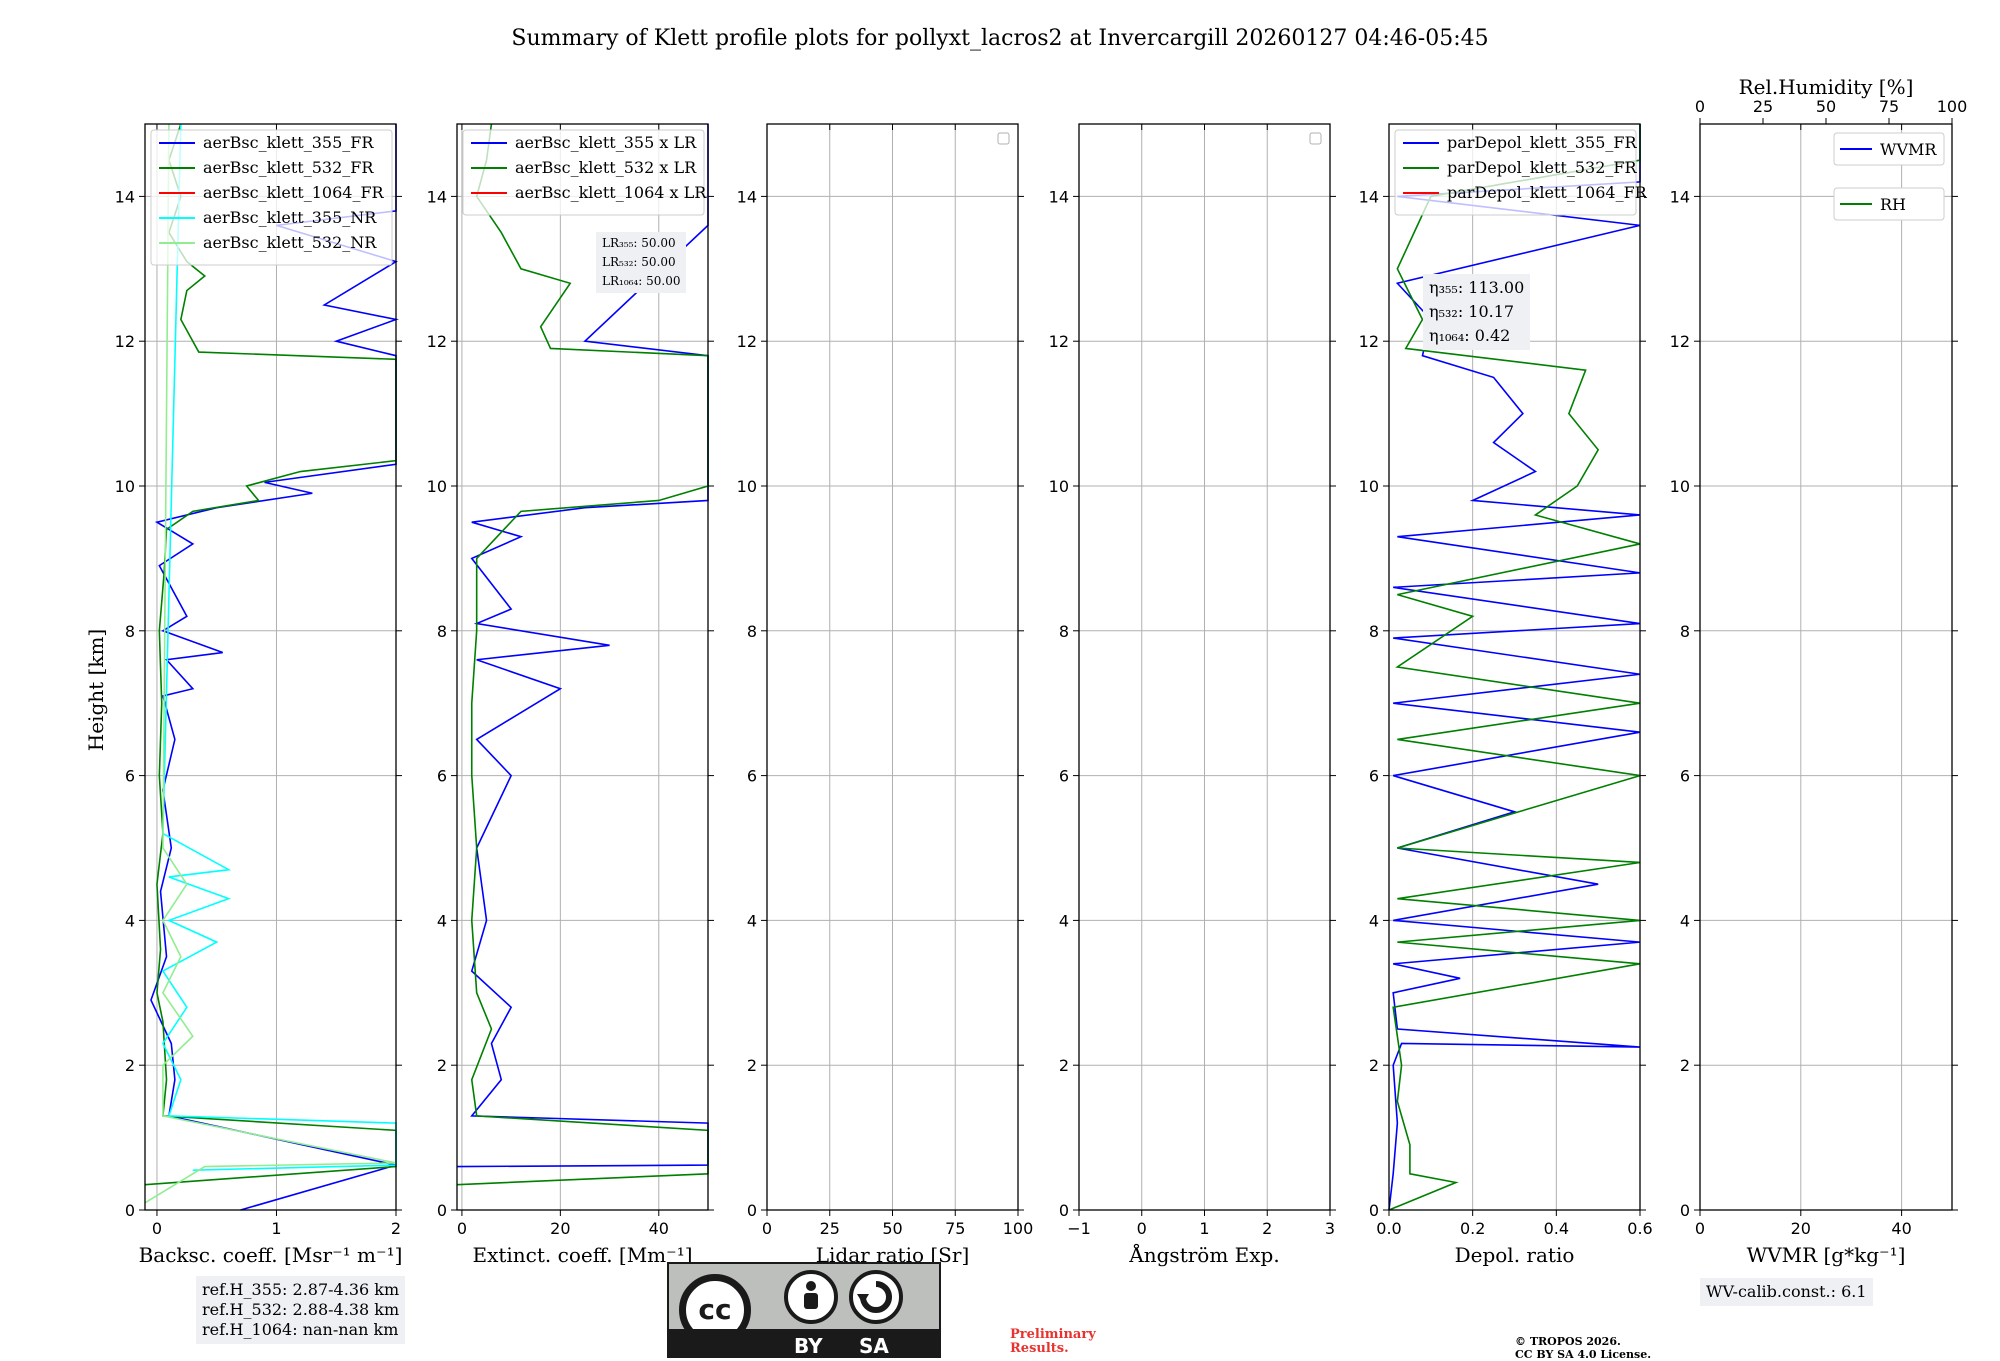 The height and width of the screenshot is (1361, 2000). I want to click on x-tick-label: 0, so click(462, 1228).